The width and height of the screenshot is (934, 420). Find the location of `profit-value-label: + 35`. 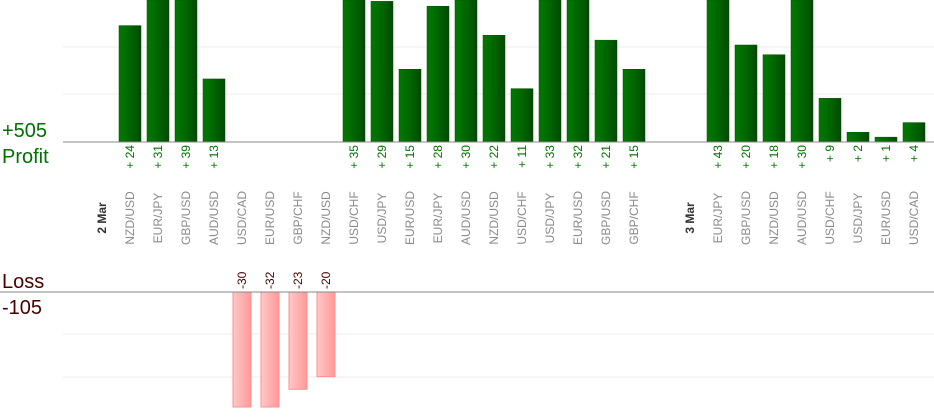

profit-value-label: + 35 is located at coordinates (354, 157).